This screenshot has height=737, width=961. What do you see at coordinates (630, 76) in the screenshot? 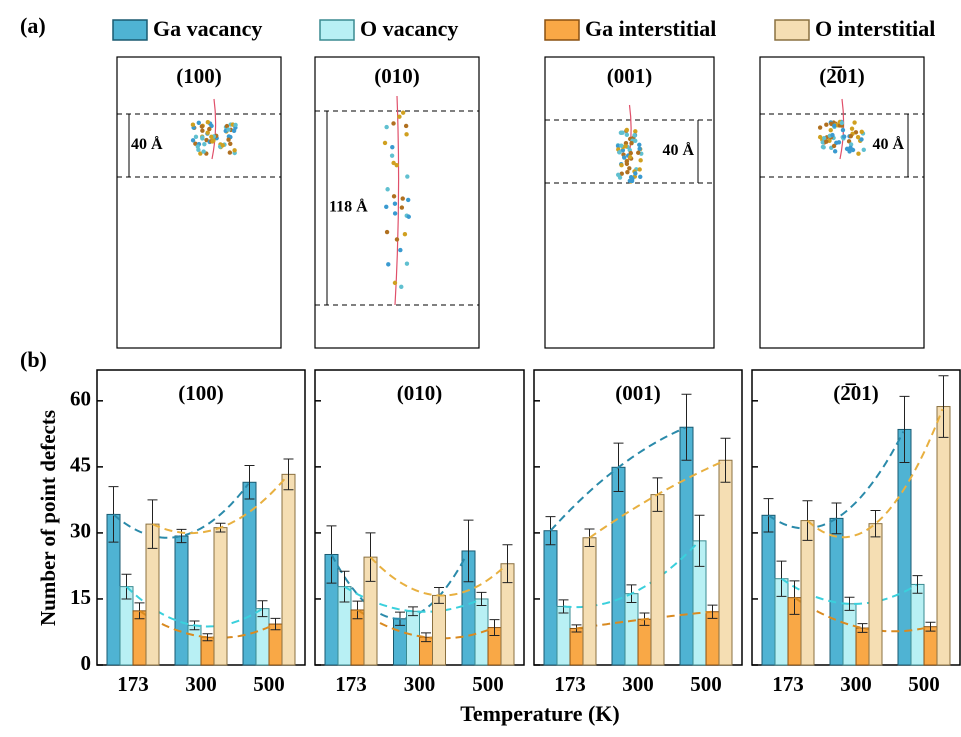
I see `structure-label: (001)` at bounding box center [630, 76].